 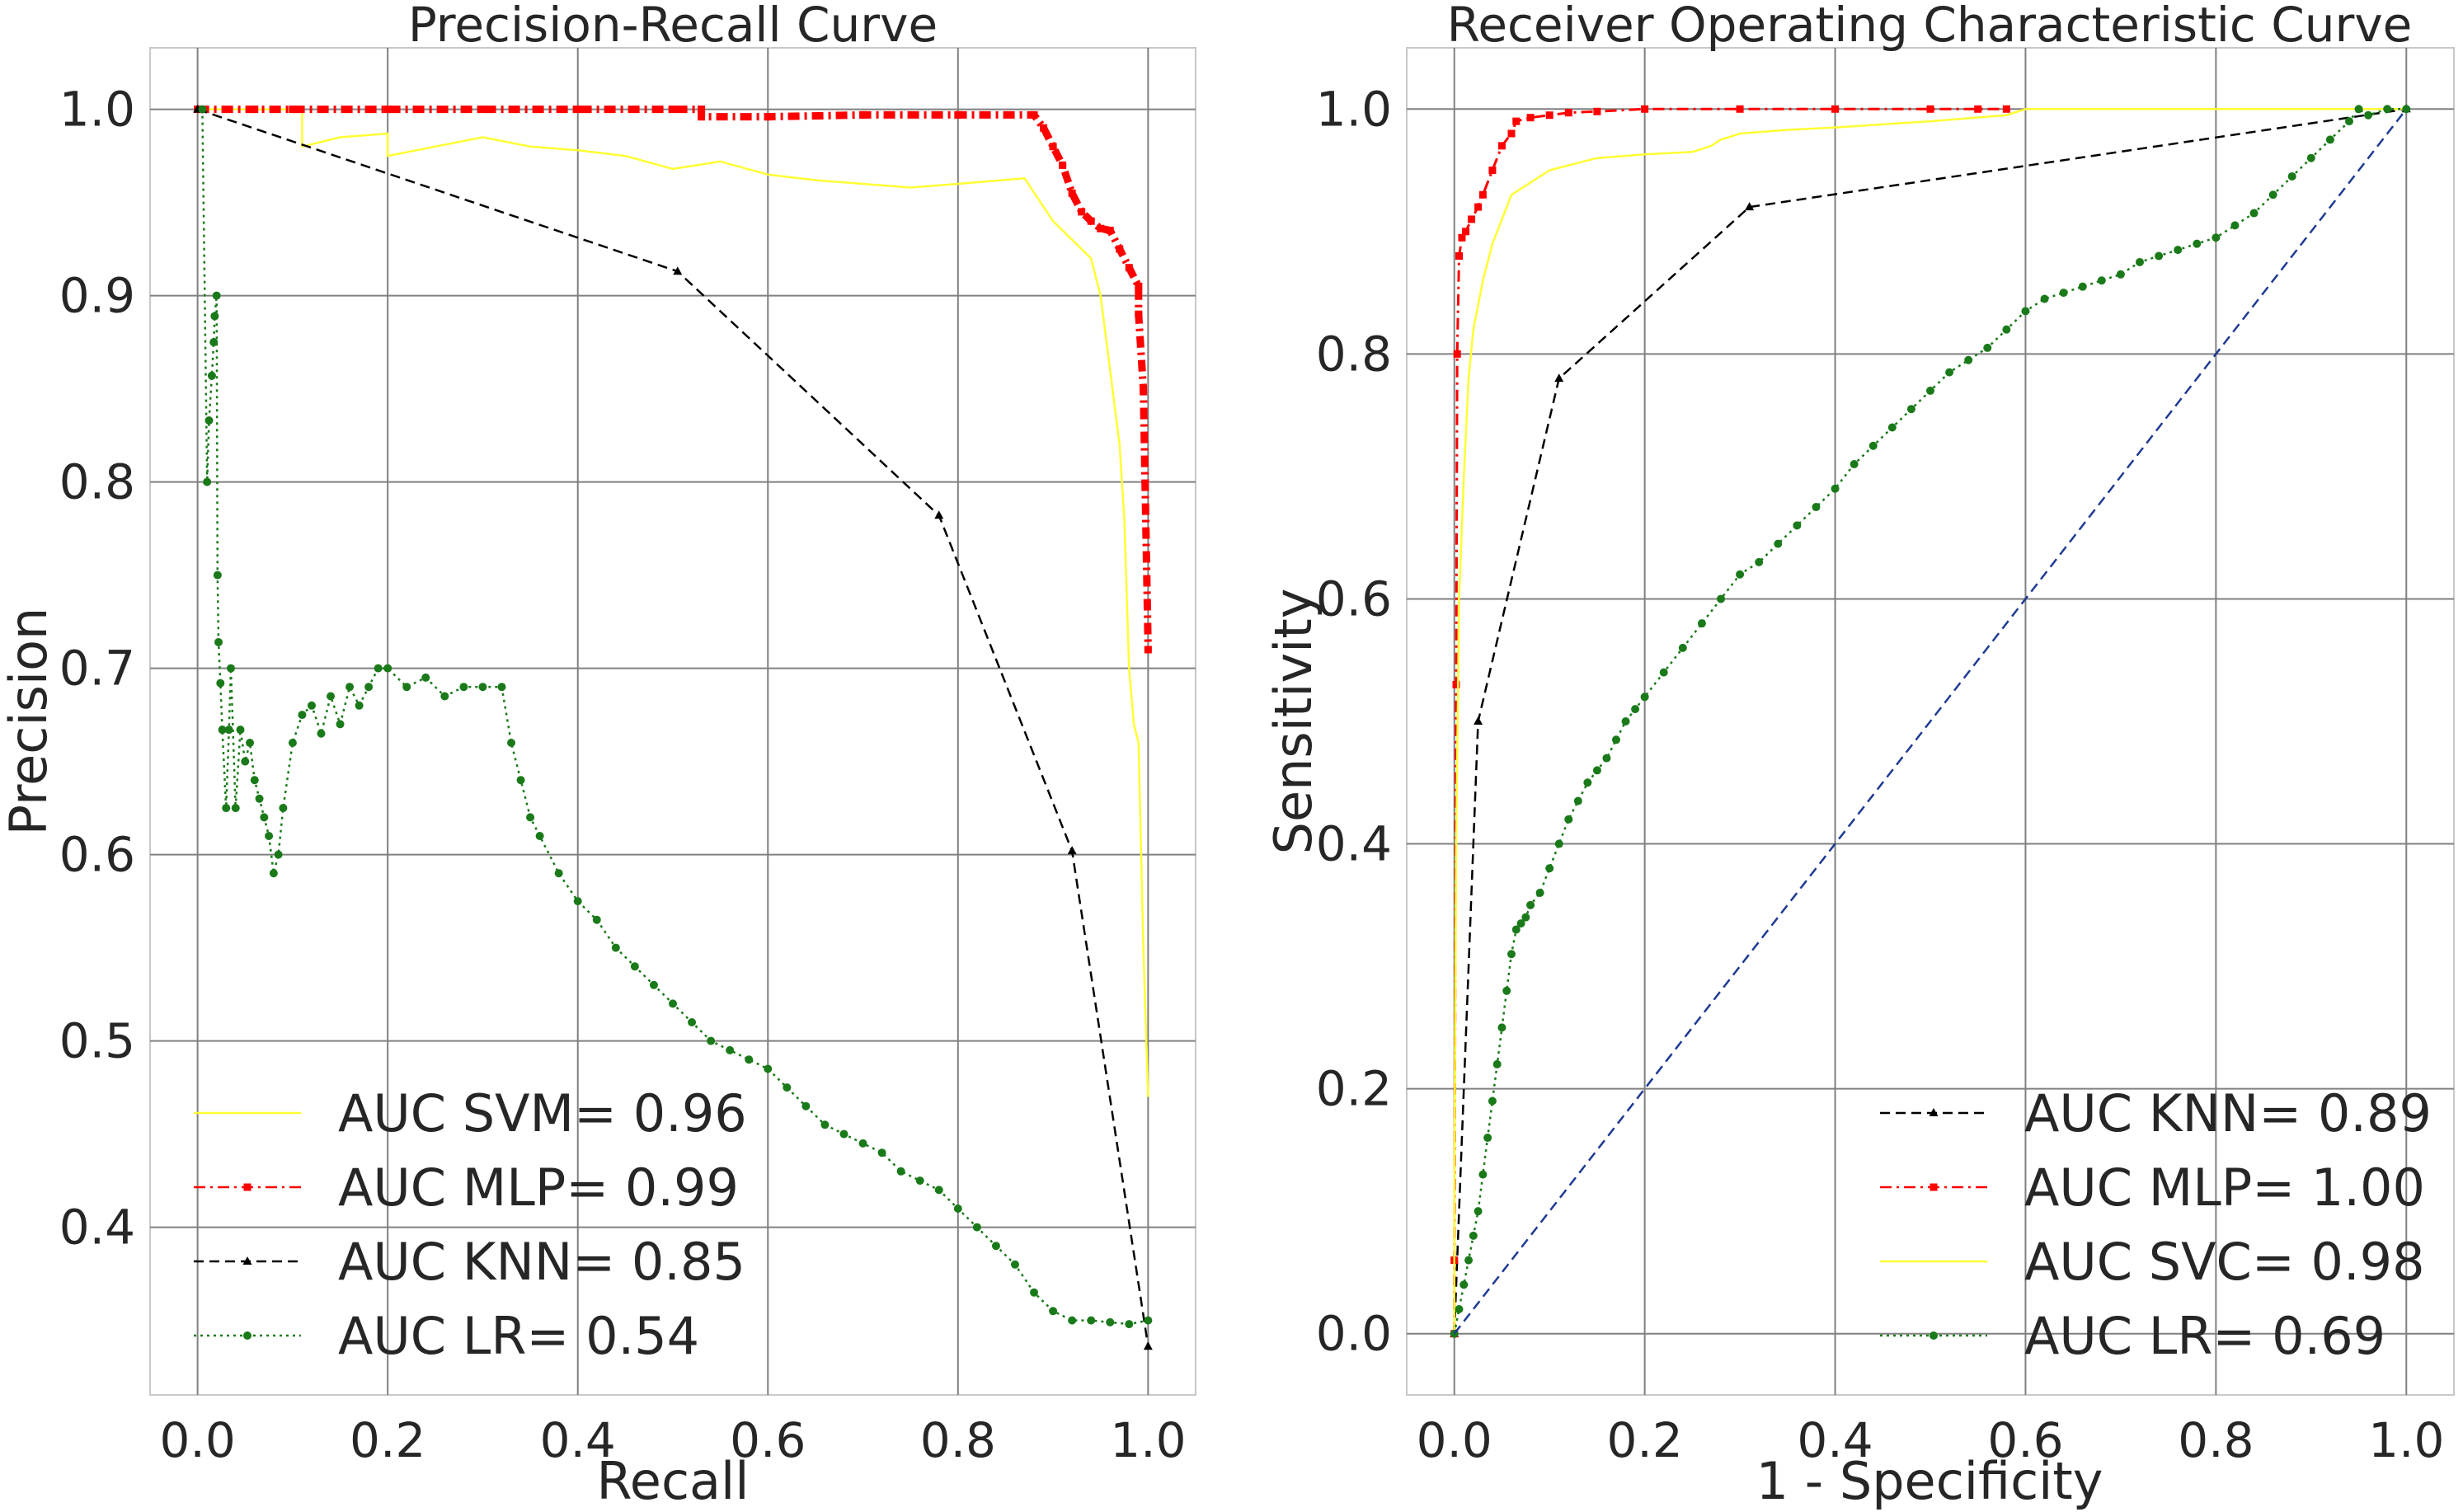 What do you see at coordinates (1148, 1440) in the screenshot?
I see `x-tick-label: 1.0` at bounding box center [1148, 1440].